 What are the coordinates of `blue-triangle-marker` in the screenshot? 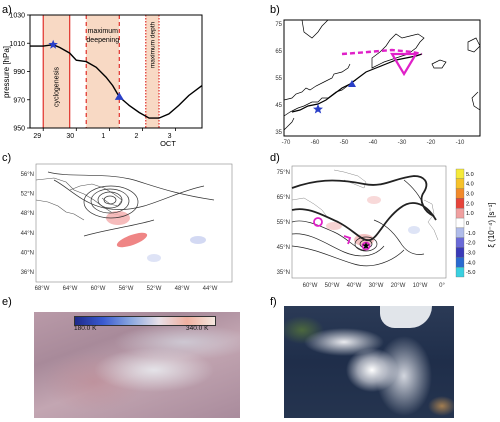 It's located at (352, 83).